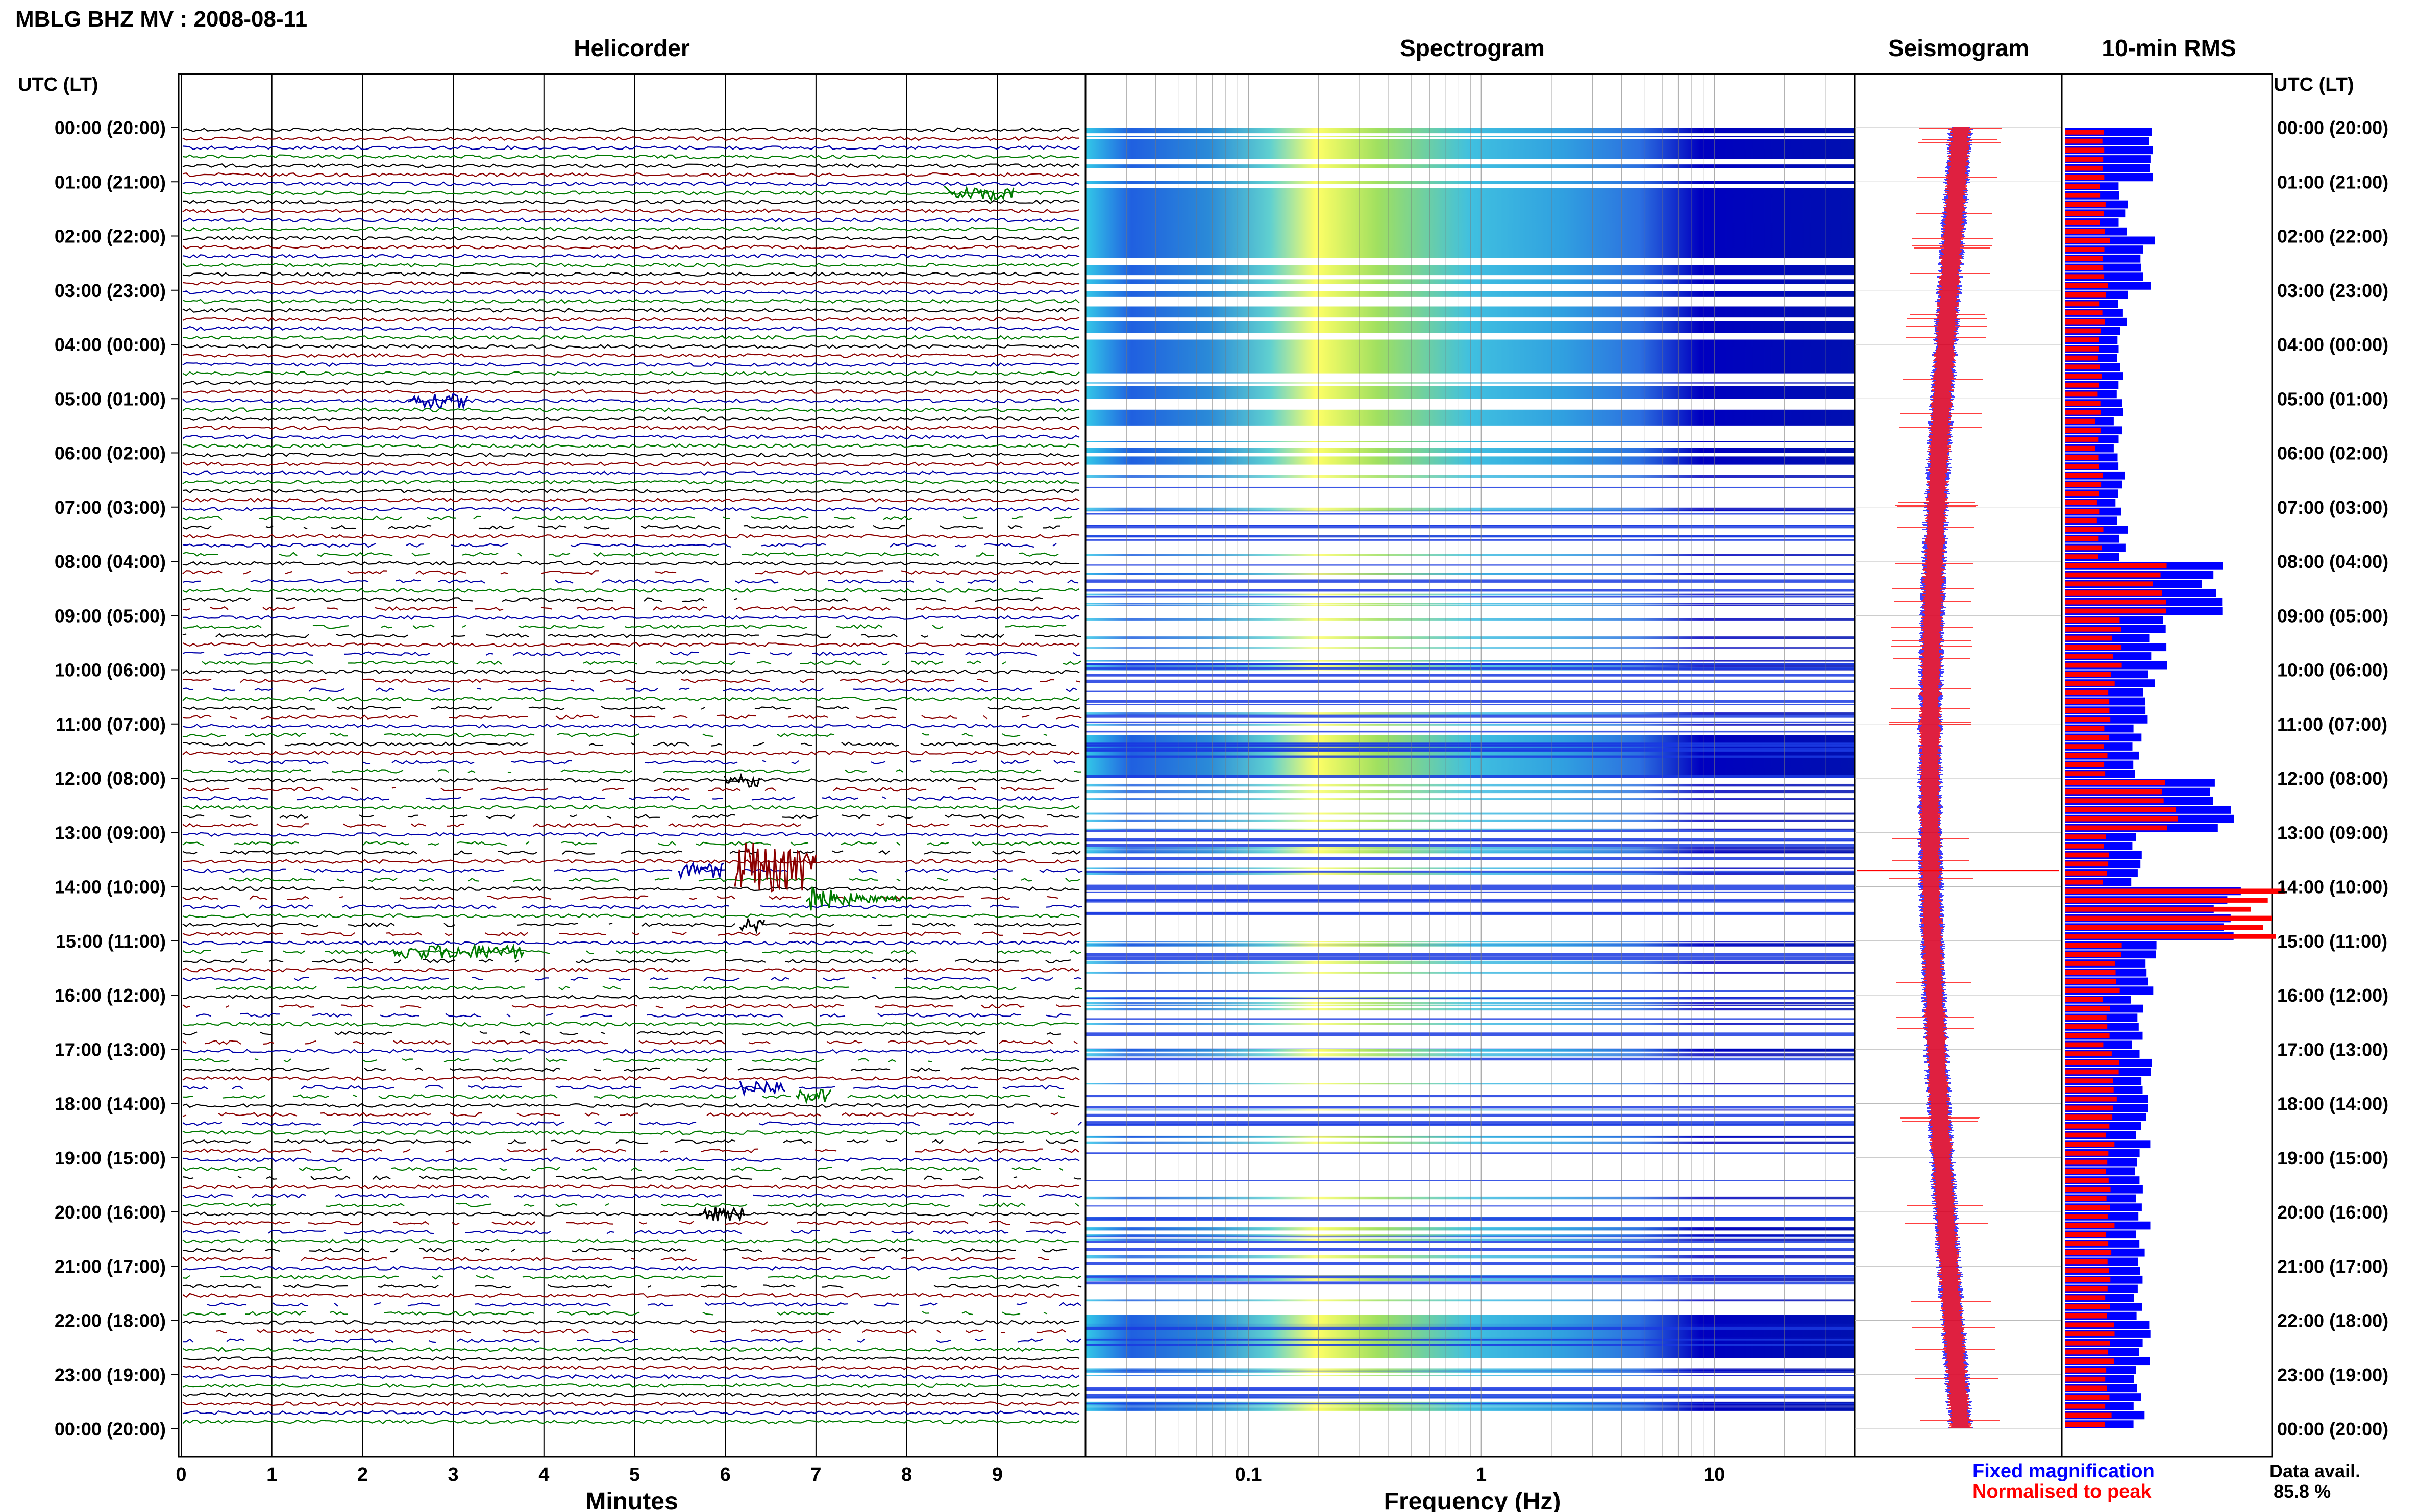 The image size is (2419, 1512). What do you see at coordinates (2332, 1375) in the screenshot?
I see `time-label-right: 23:00 (19:00)` at bounding box center [2332, 1375].